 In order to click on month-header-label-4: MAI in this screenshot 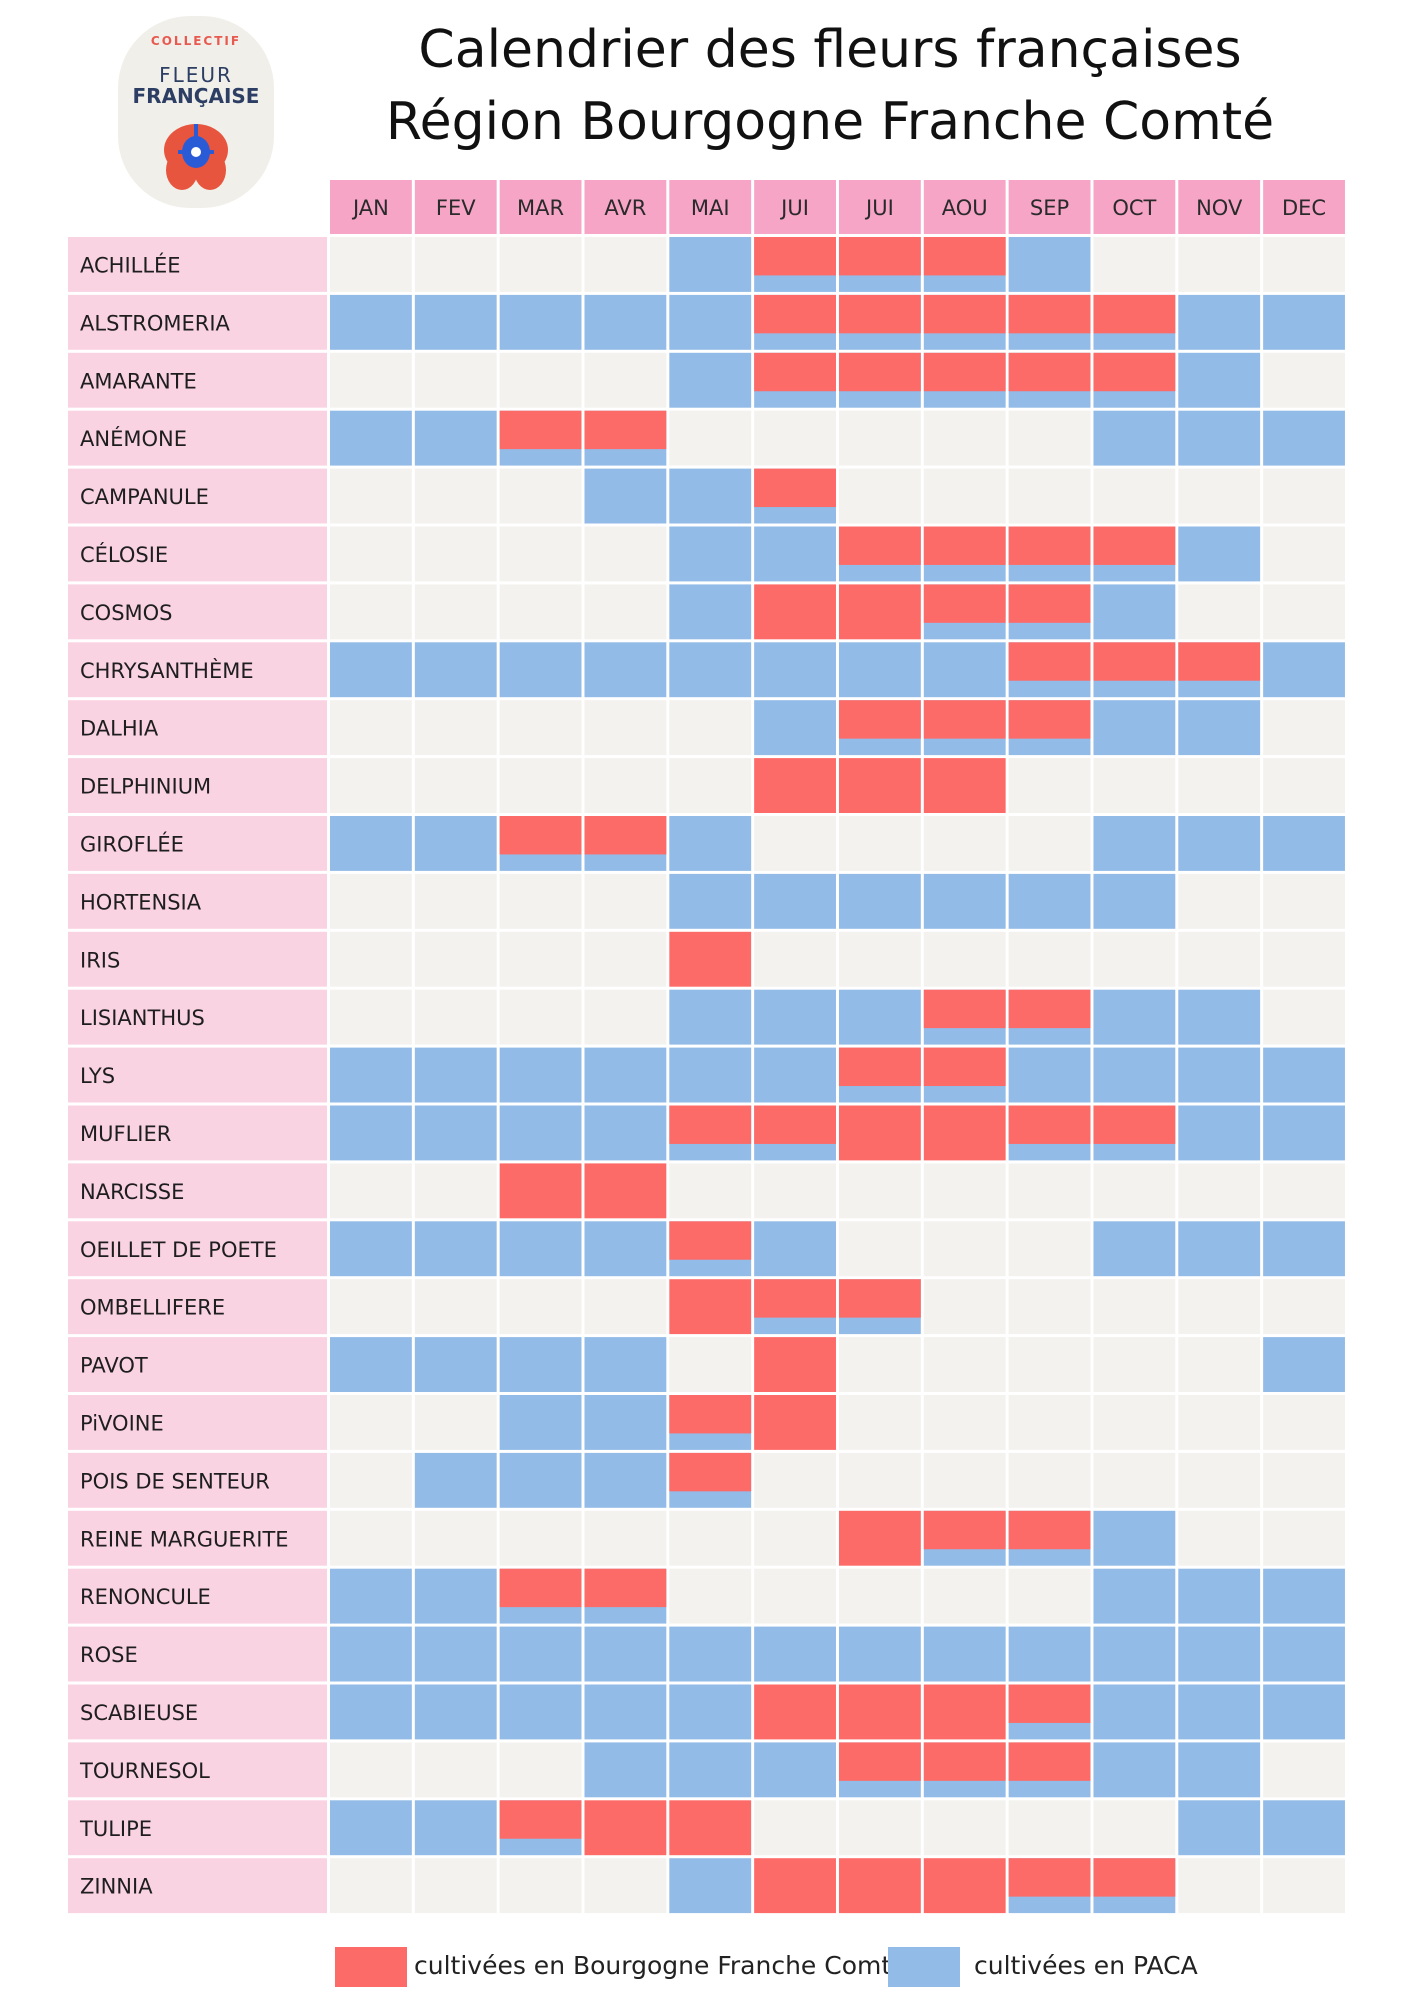, I will do `click(710, 208)`.